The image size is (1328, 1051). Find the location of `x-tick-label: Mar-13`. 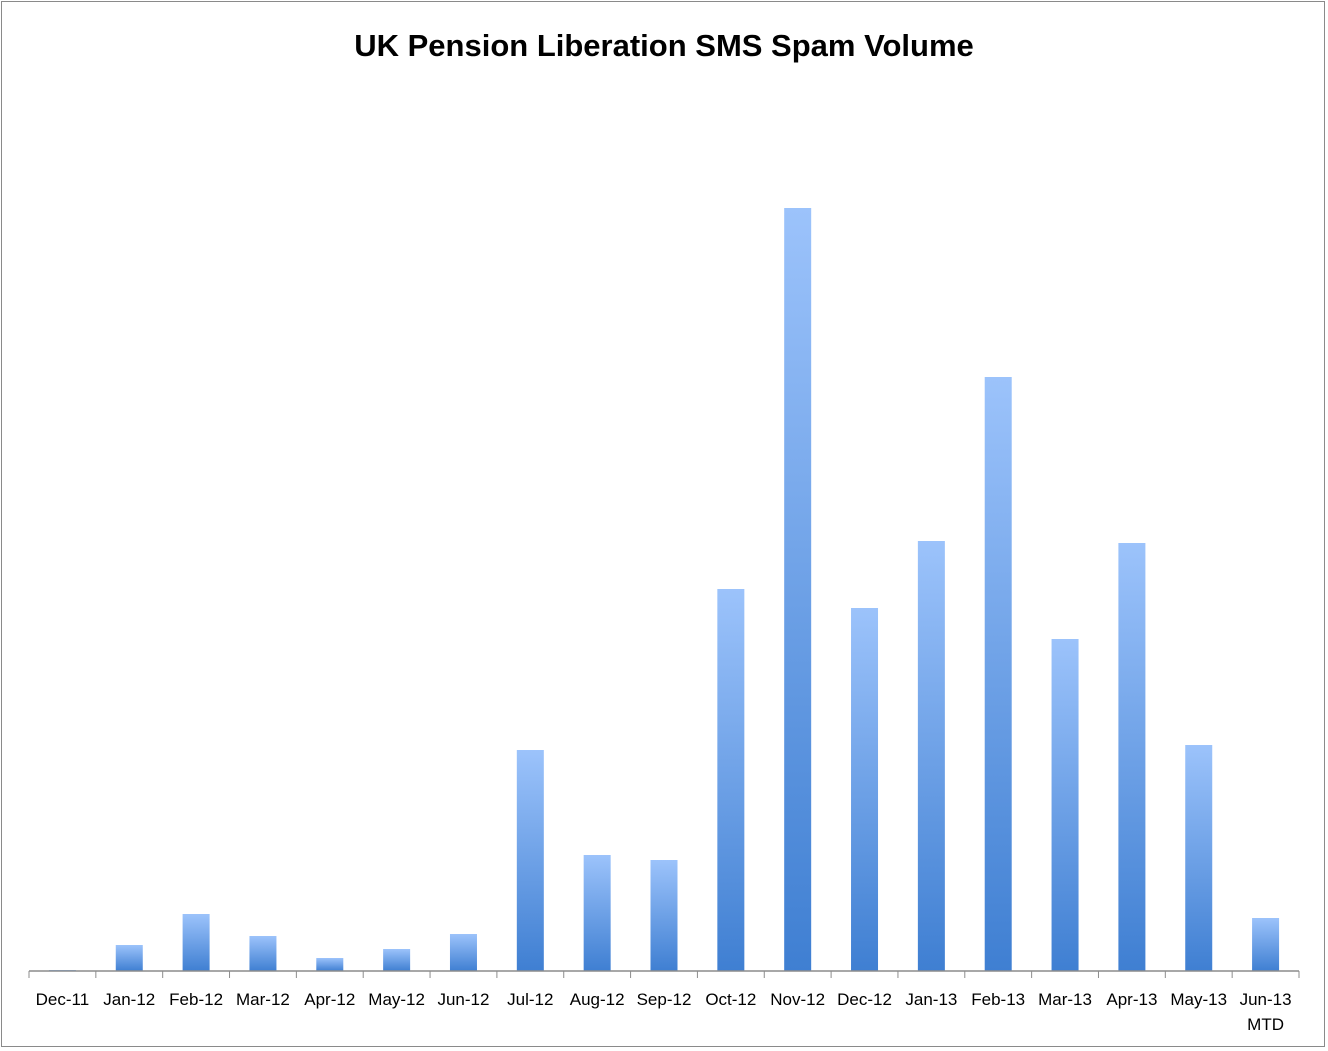

x-tick-label: Mar-13 is located at coordinates (1065, 999).